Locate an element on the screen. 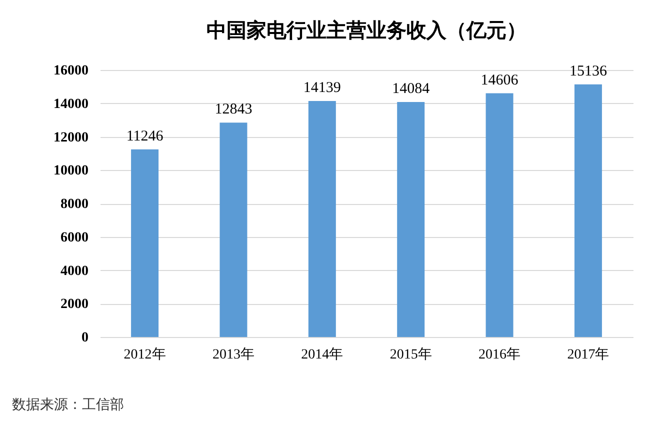 This screenshot has width=658, height=424. x-tick-label: 2017年 is located at coordinates (588, 354).